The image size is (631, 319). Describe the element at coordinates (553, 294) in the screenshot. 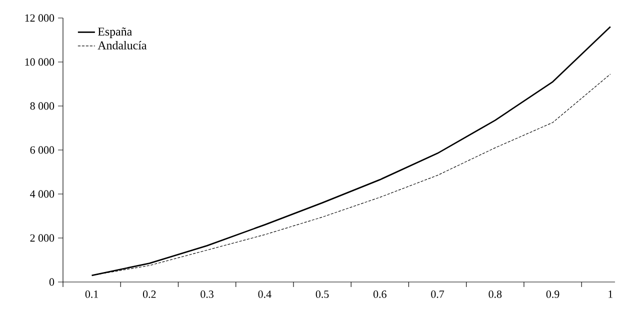

I see `x-tick-label: 0.9` at that location.